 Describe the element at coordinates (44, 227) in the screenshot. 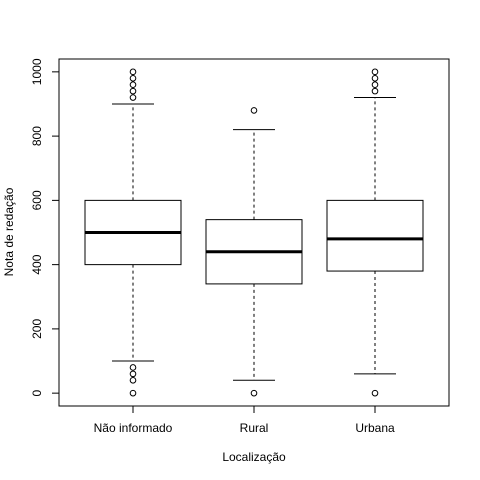

I see `y-axis: 0 200 400 600 800 1000` at that location.